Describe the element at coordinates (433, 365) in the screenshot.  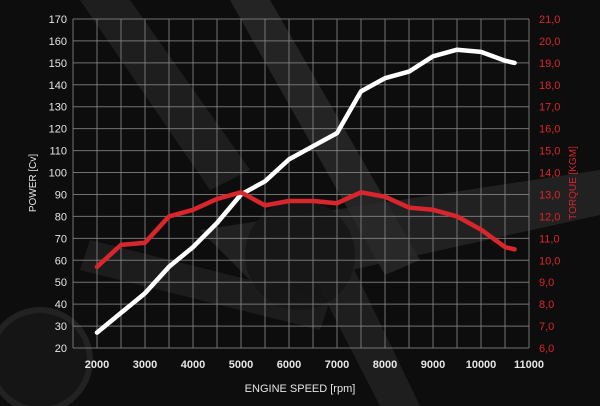
I see `x-tick-label: 9000` at that location.